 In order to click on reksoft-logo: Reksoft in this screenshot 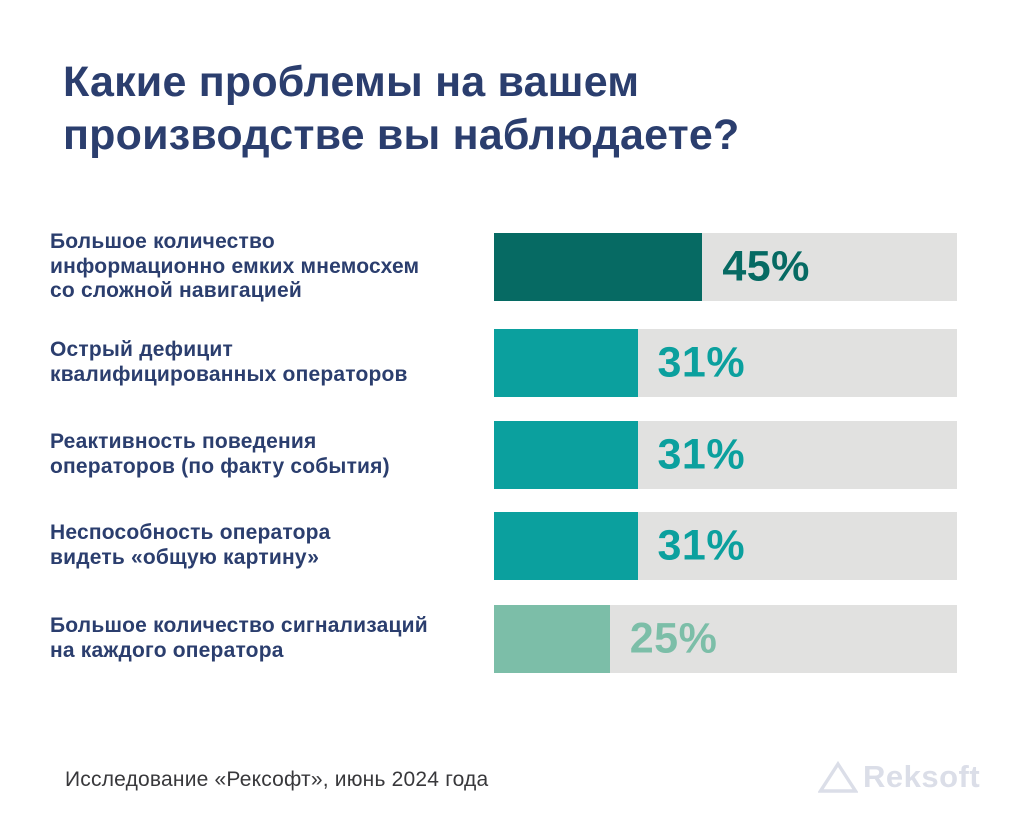, I will do `click(899, 777)`.